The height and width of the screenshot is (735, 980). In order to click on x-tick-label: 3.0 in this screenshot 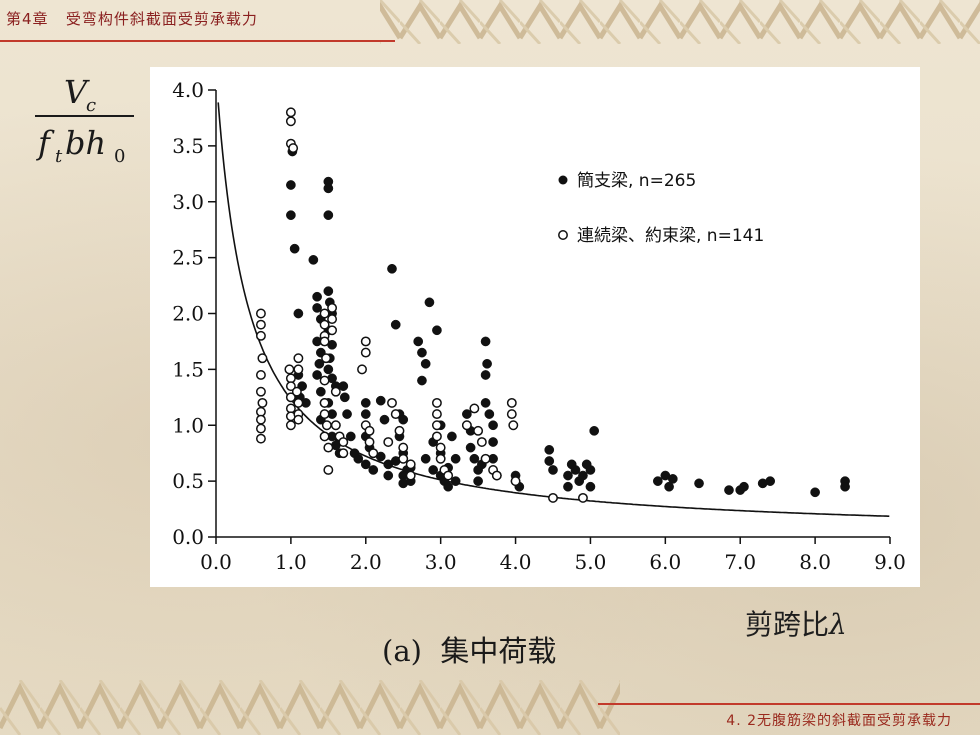, I will do `click(441, 562)`.